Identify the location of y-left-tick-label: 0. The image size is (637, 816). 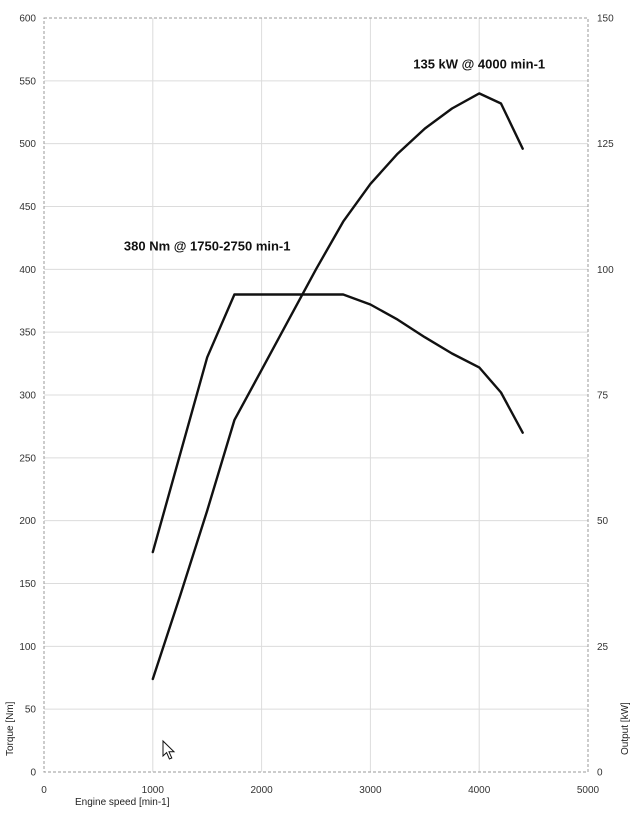
(33, 773).